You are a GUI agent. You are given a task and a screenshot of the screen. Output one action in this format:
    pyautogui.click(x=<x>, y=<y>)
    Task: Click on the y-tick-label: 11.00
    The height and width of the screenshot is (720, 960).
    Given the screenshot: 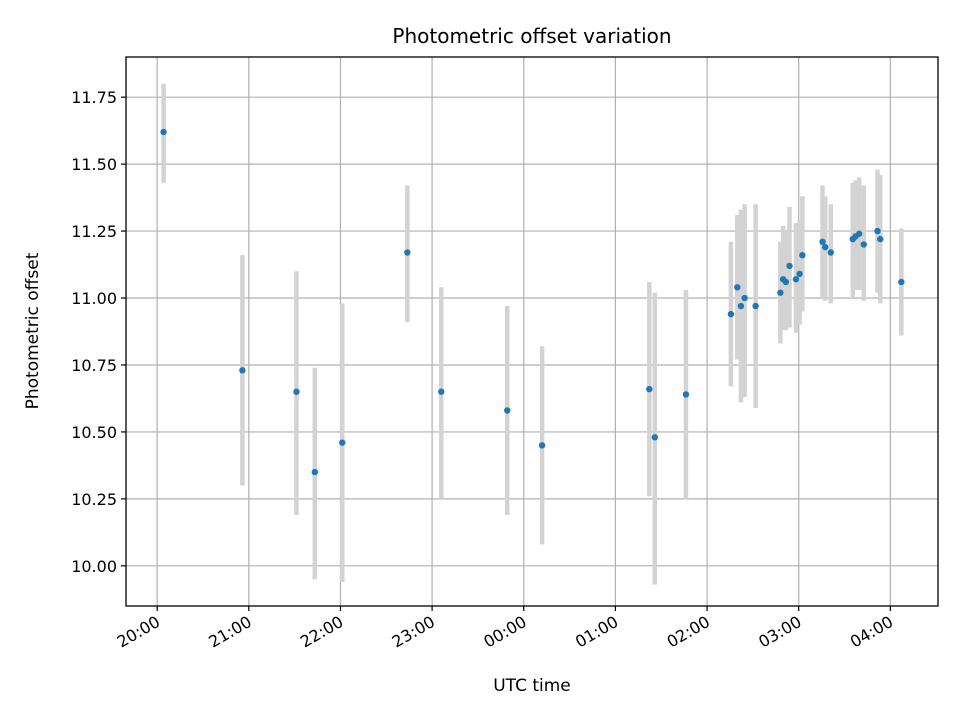 What is the action you would take?
    pyautogui.click(x=94, y=298)
    